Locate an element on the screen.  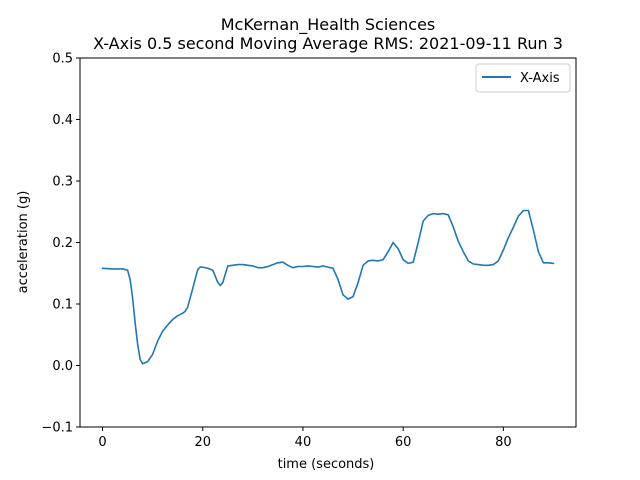
y-tick-label: −0.1 is located at coordinates (57, 428).